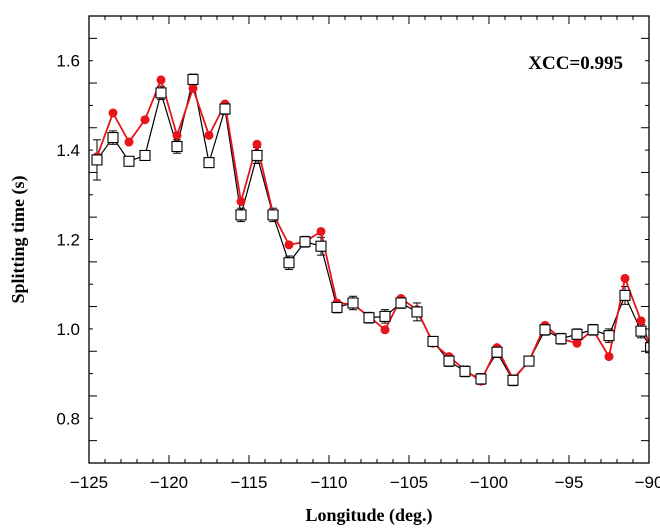  What do you see at coordinates (489, 482) in the screenshot?
I see `x-tick-label: −100` at bounding box center [489, 482].